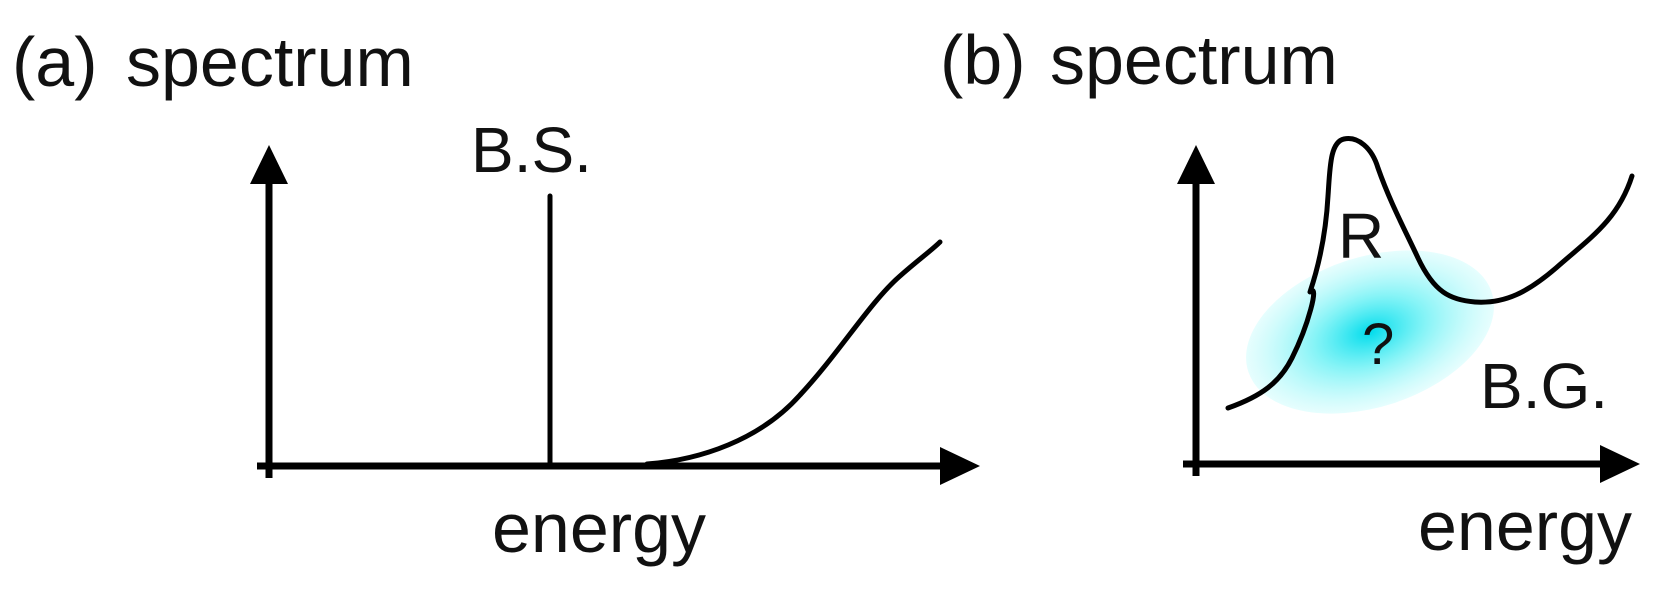 The width and height of the screenshot is (1660, 591). I want to click on panel-a-y-arrowhead, so click(269, 164).